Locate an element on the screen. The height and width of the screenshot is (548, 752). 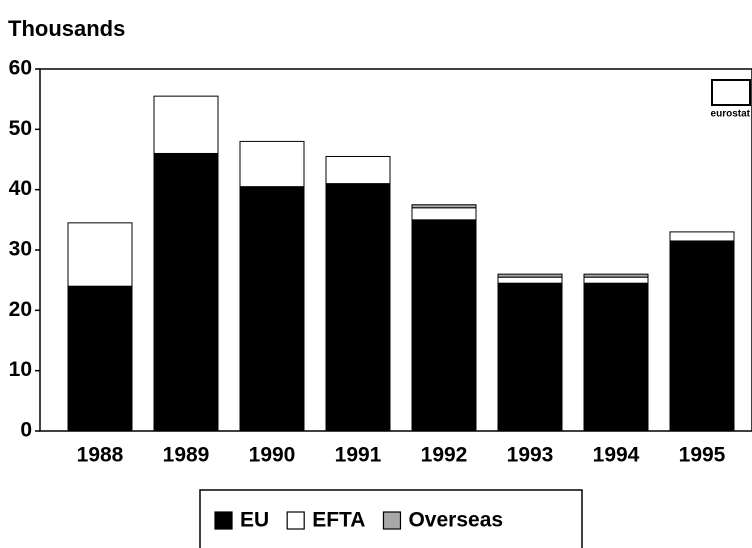
x-tick-label: 1990 is located at coordinates (272, 455).